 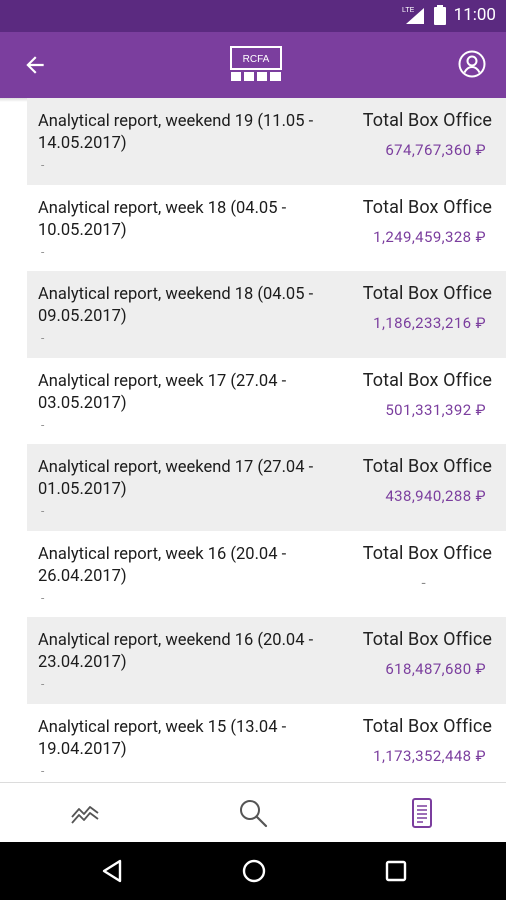 I want to click on chart-icon, so click(x=85, y=813).